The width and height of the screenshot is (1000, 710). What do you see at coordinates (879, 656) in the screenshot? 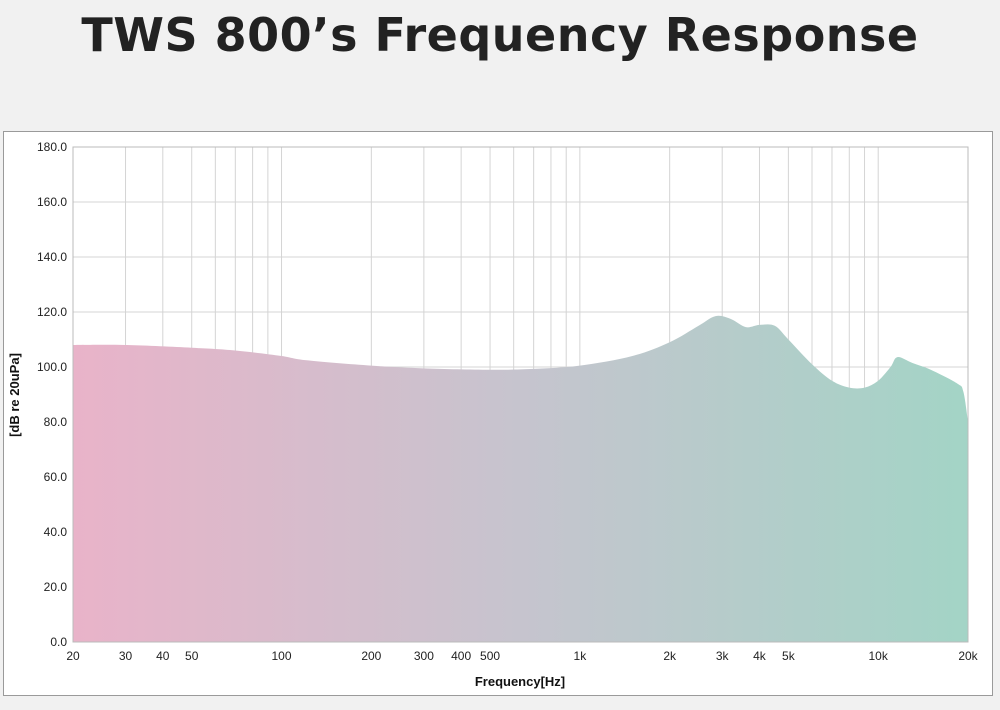
I see `x-tick-label: 10k` at bounding box center [879, 656].